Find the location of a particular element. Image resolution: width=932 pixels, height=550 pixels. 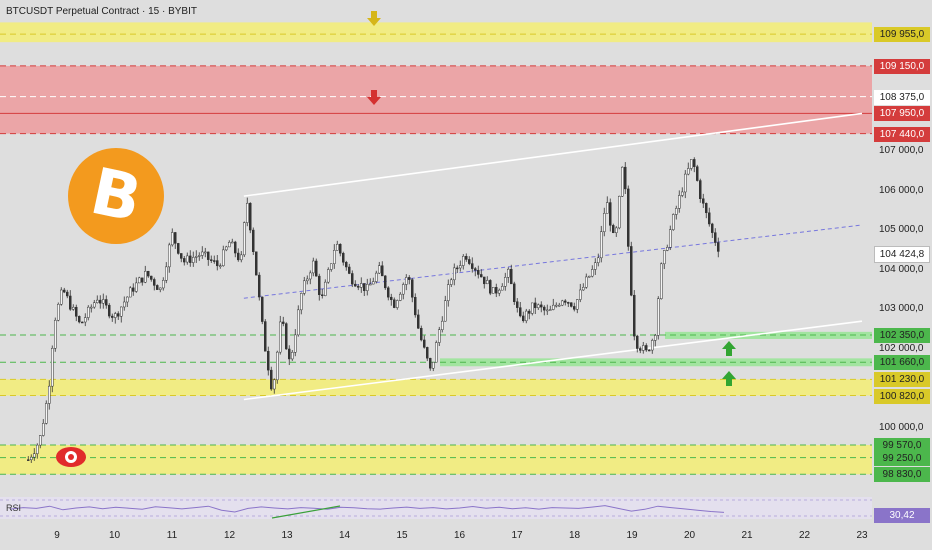

x-tick-label: 13 is located at coordinates (287, 535).